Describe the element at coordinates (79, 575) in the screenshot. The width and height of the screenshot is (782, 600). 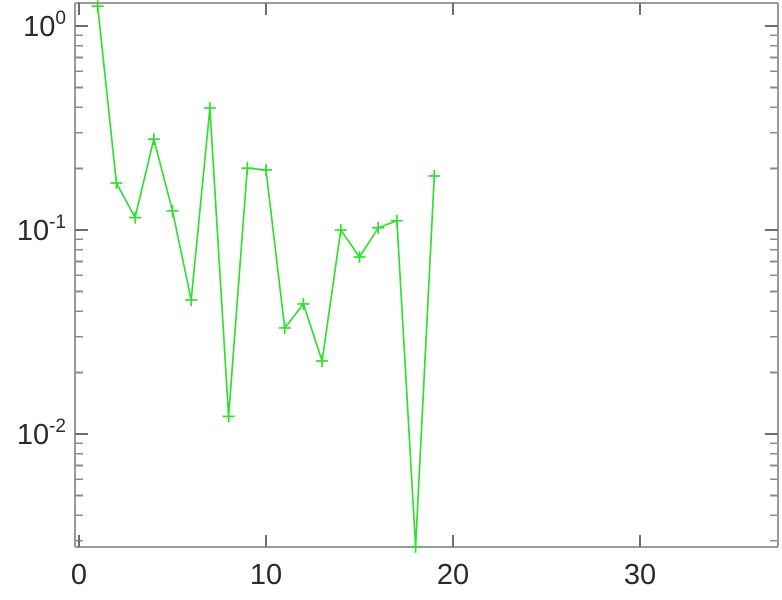
I see `x-tick-label: 0` at that location.